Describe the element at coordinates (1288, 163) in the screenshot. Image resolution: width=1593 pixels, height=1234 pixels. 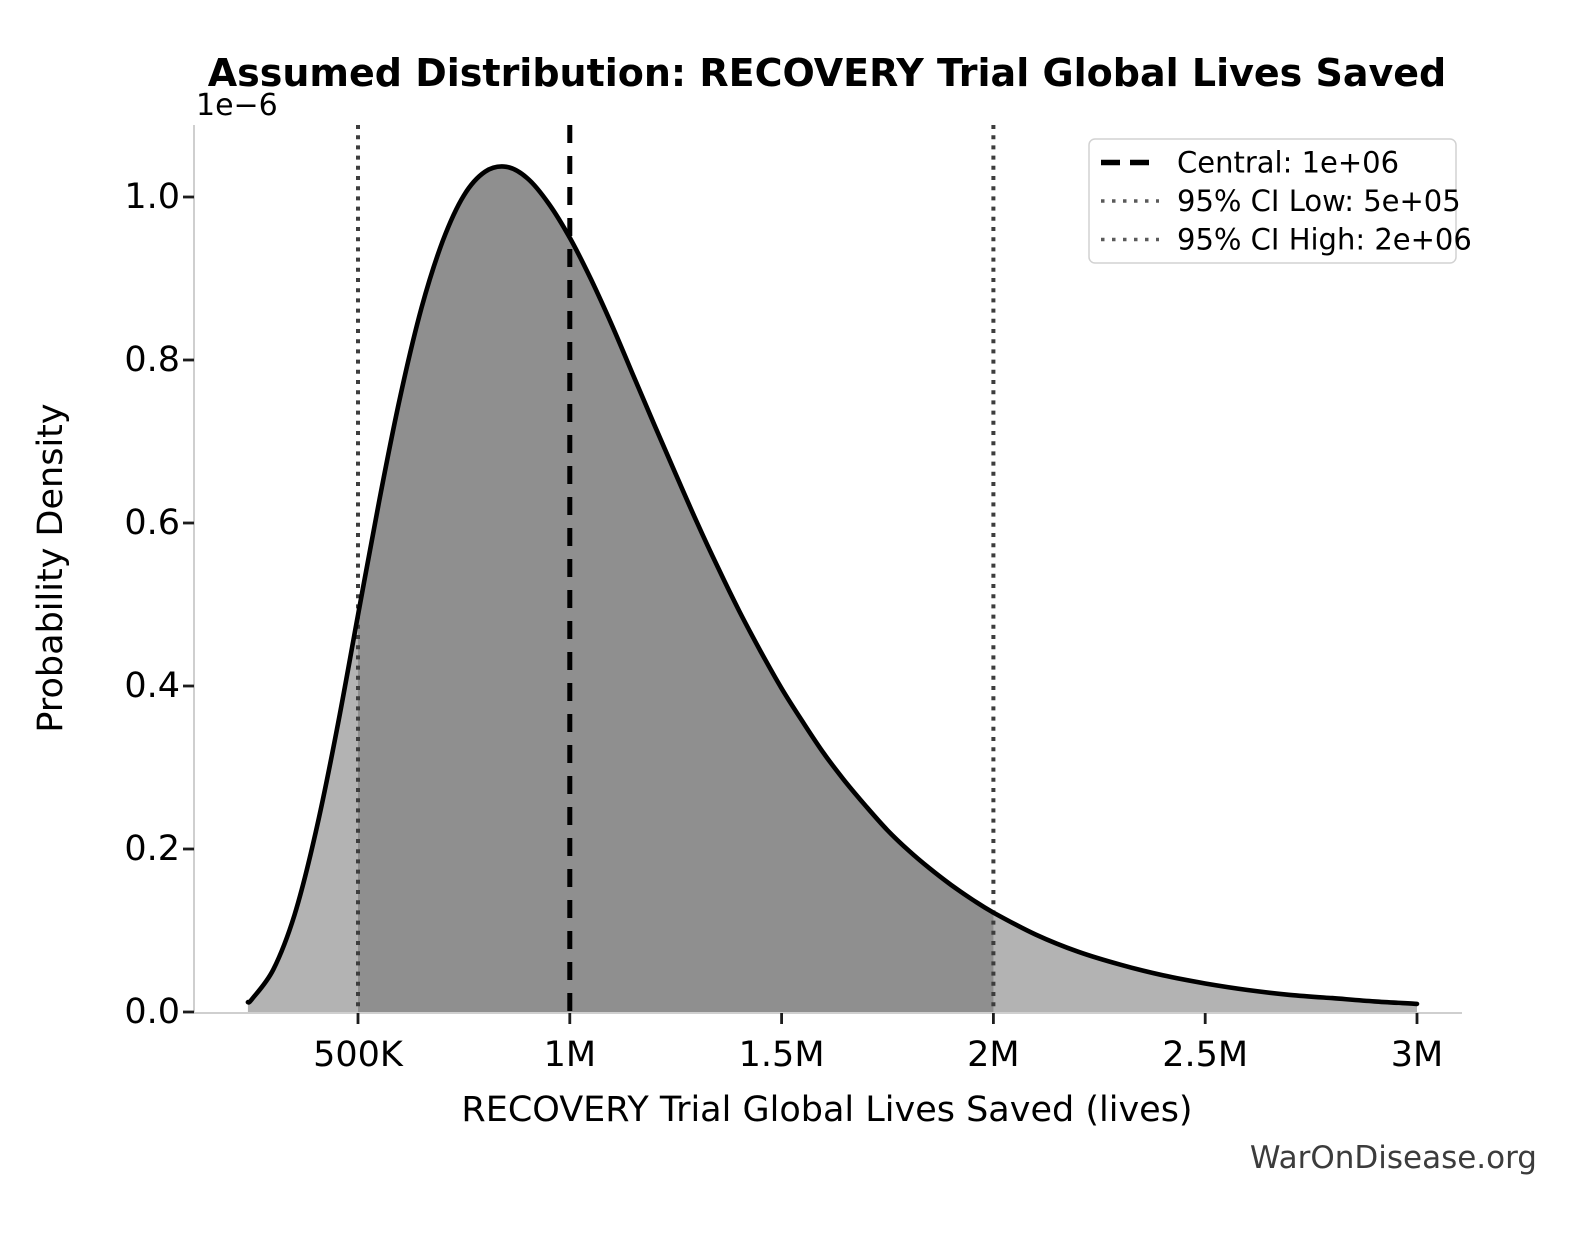
I see `legend-item-label: Central: 1e+06` at that location.